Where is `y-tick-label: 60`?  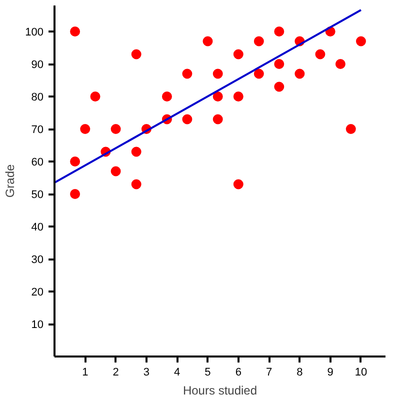 y-tick-label: 60 is located at coordinates (37, 162).